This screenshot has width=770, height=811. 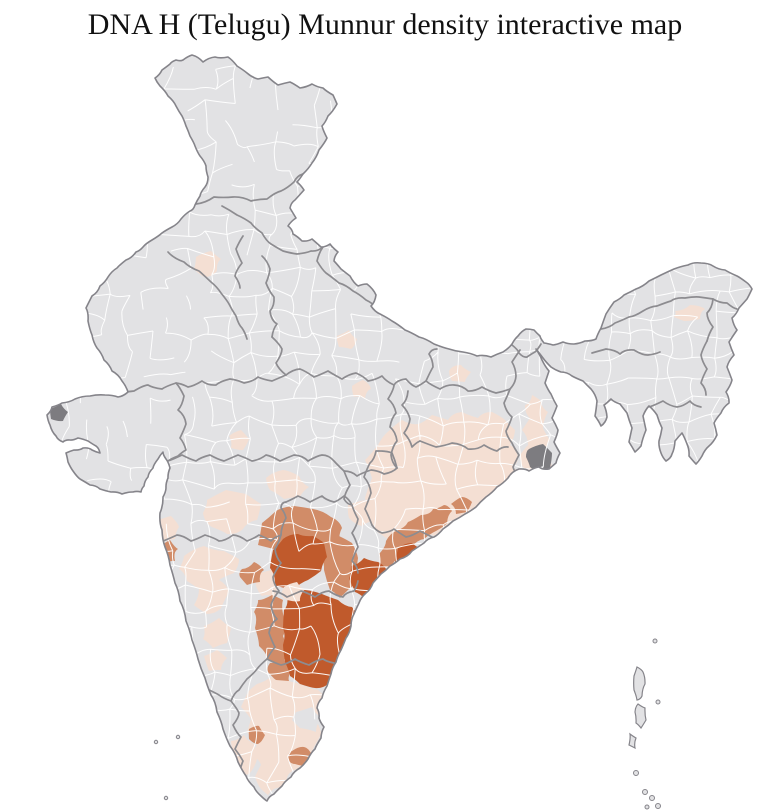 What do you see at coordinates (217, 633) in the screenshot?
I see `region-karnataka_interior` at bounding box center [217, 633].